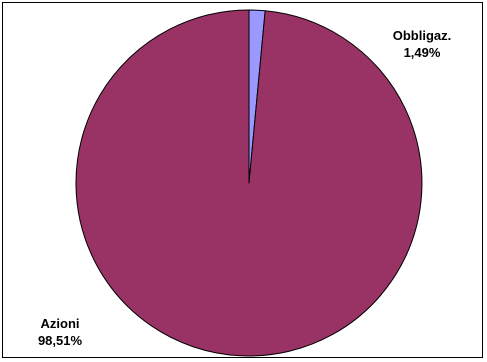 The width and height of the screenshot is (487, 362). Describe the element at coordinates (60, 323) in the screenshot. I see `slice-label-azioni-name: Azioni` at that location.